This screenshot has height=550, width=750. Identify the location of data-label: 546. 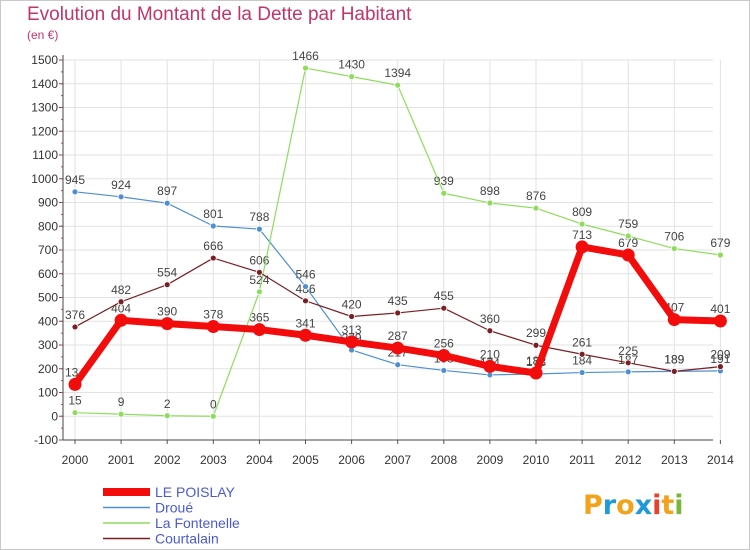
(305, 275).